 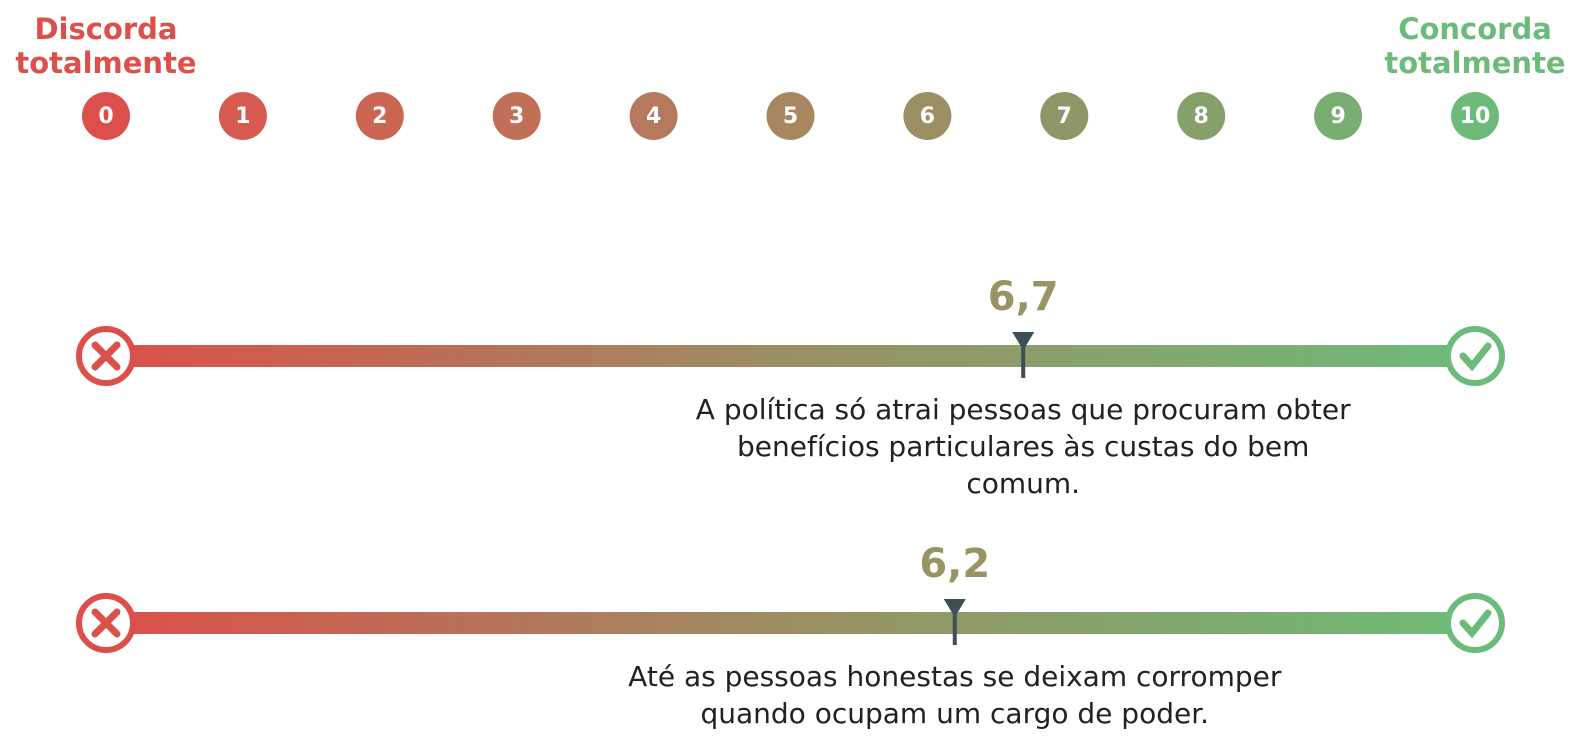 I want to click on left-label: Discorda totalmente, so click(x=106, y=46).